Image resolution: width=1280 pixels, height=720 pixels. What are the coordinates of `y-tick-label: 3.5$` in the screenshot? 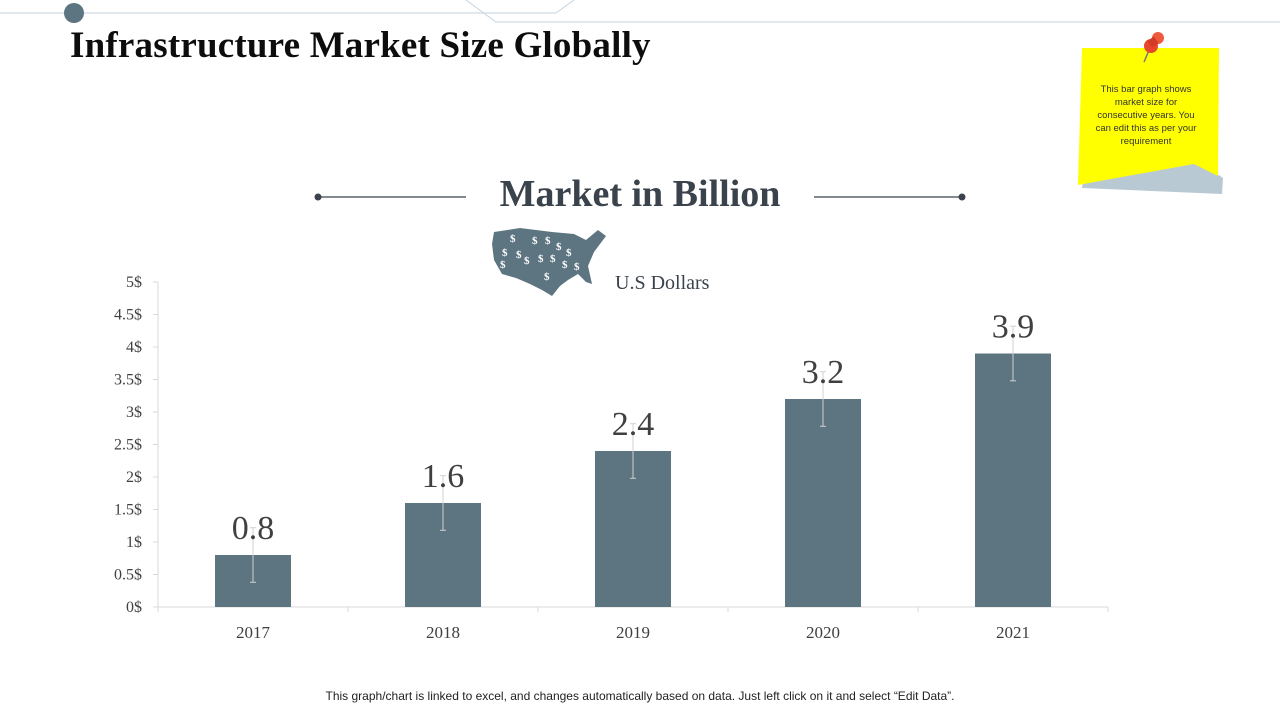 It's located at (128, 380).